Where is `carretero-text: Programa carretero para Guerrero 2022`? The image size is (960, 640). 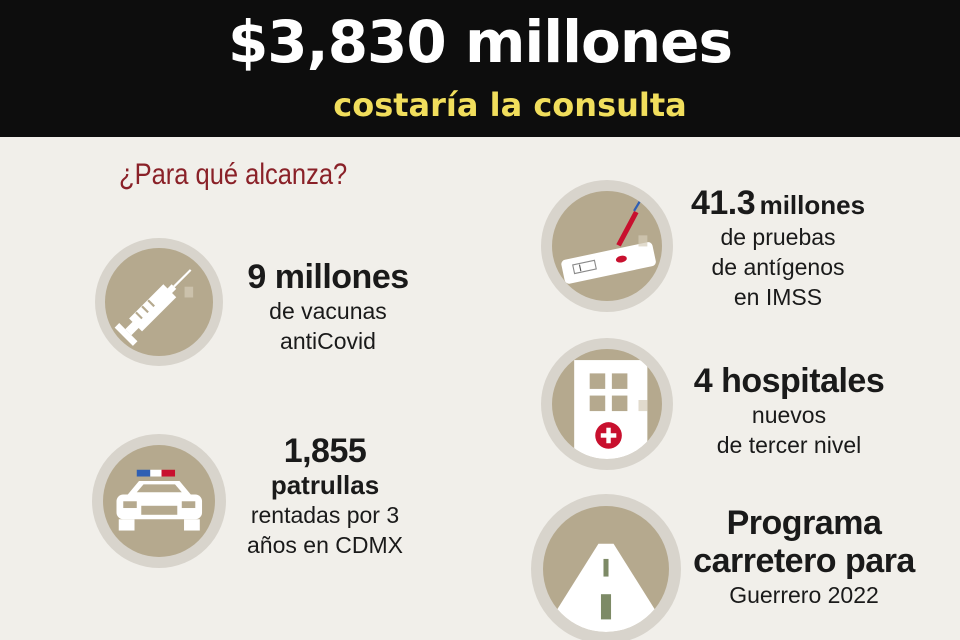 carretero-text: Programa carretero para Guerrero 2022 is located at coordinates (804, 557).